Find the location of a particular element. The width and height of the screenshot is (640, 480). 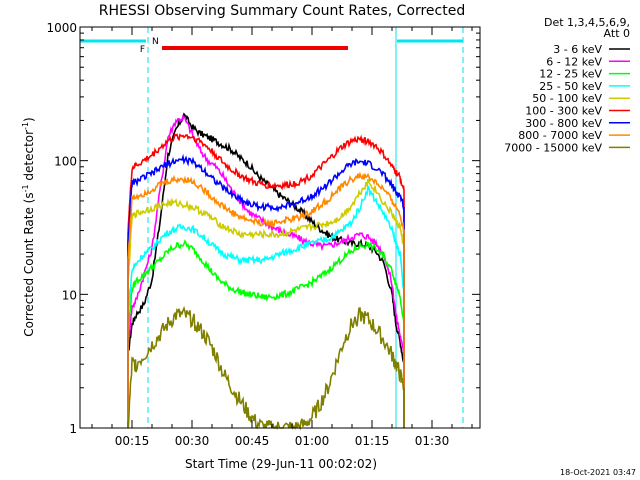

legend-header-line-2: Att 0 is located at coordinates (617, 33).